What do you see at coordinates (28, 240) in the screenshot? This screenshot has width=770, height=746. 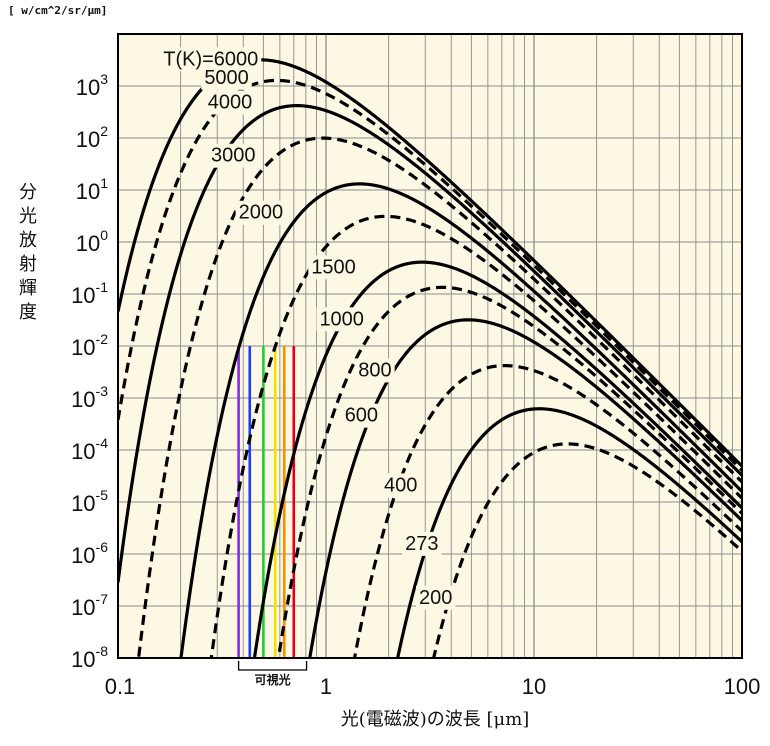 I see `y-axis-title-char: 放` at bounding box center [28, 240].